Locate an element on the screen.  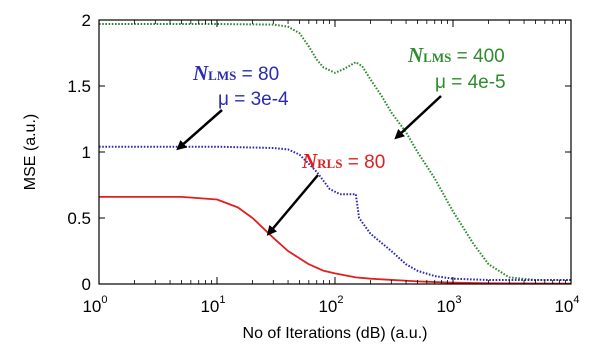
annotation-nrls-80-value: = 80 is located at coordinates (363, 162).